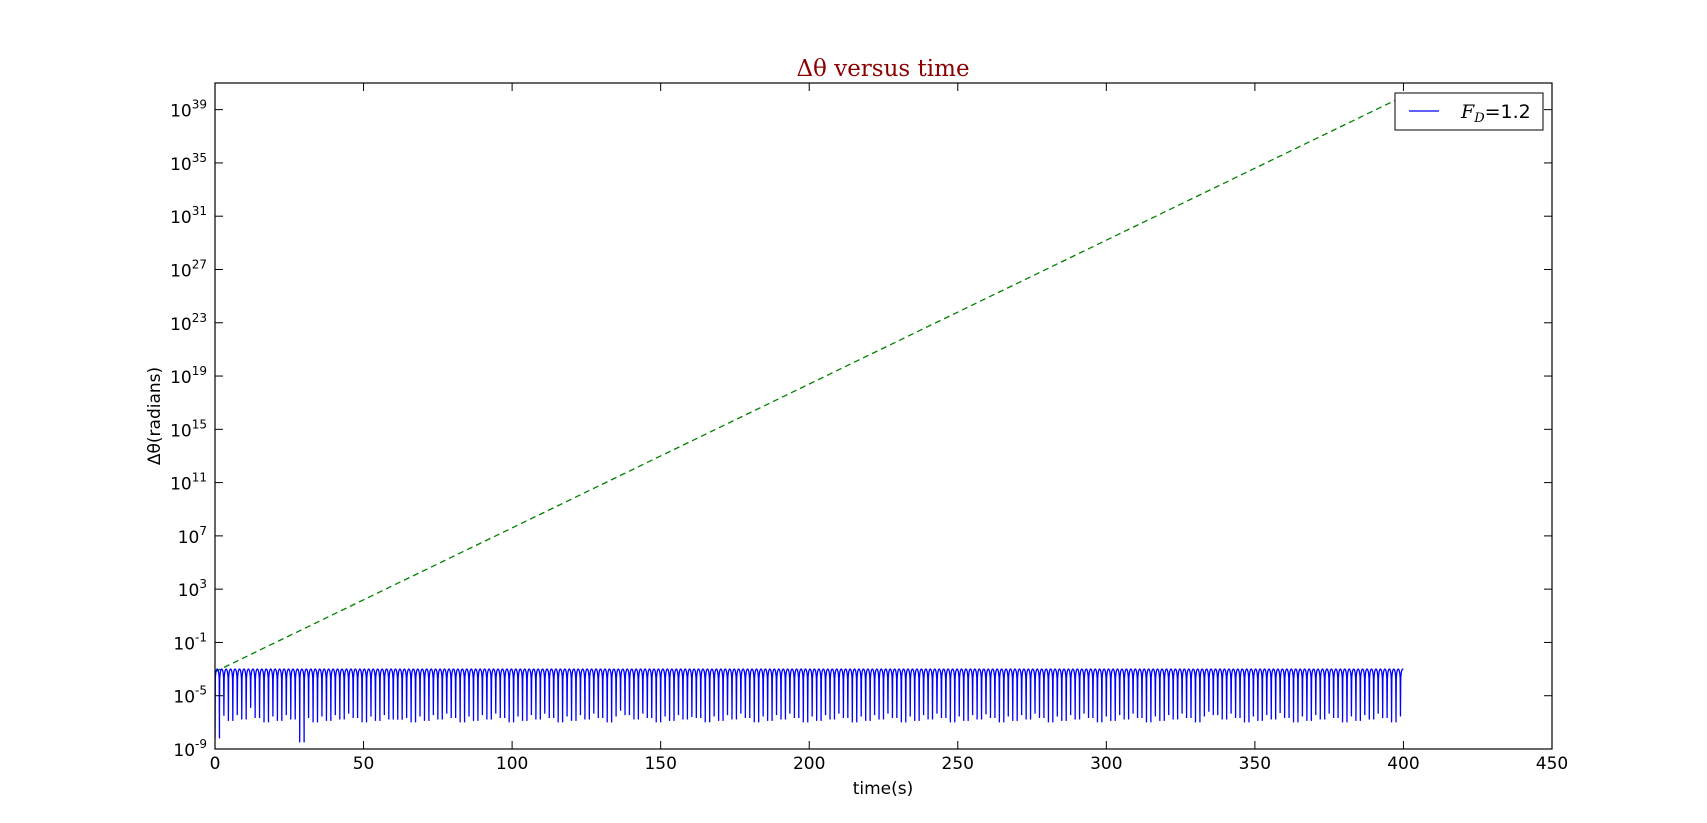 Image resolution: width=1707 pixels, height=823 pixels. What do you see at coordinates (188, 323) in the screenshot?
I see `y-tick-label: 10²³` at bounding box center [188, 323].